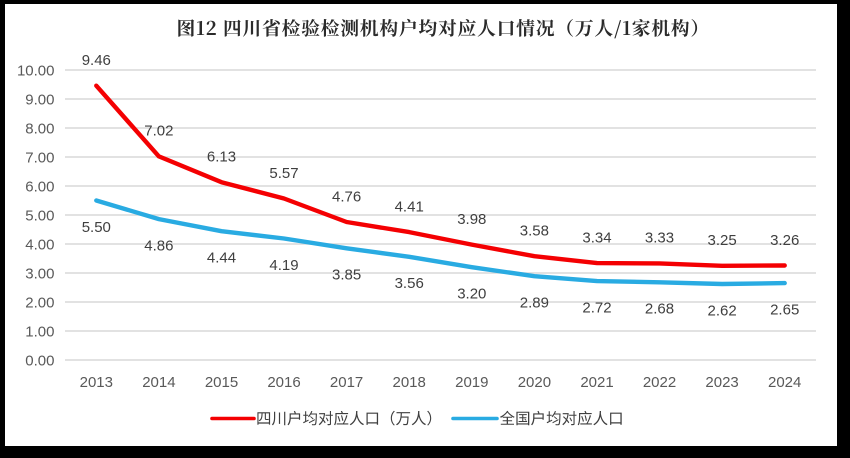 Image resolution: width=850 pixels, height=458 pixels. What do you see at coordinates (471, 294) in the screenshot?
I see `svg-text: 3.20` at bounding box center [471, 294].